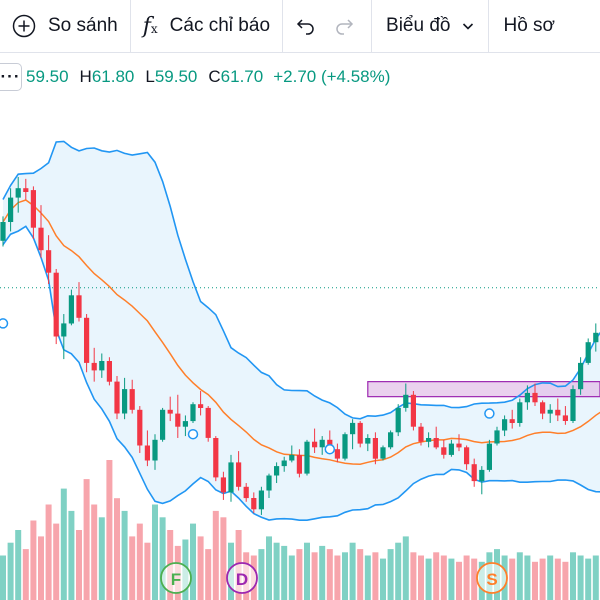 Image resolution: width=600 pixels, height=600 pixels. I want to click on more-options-icon: ···, so click(11, 77).